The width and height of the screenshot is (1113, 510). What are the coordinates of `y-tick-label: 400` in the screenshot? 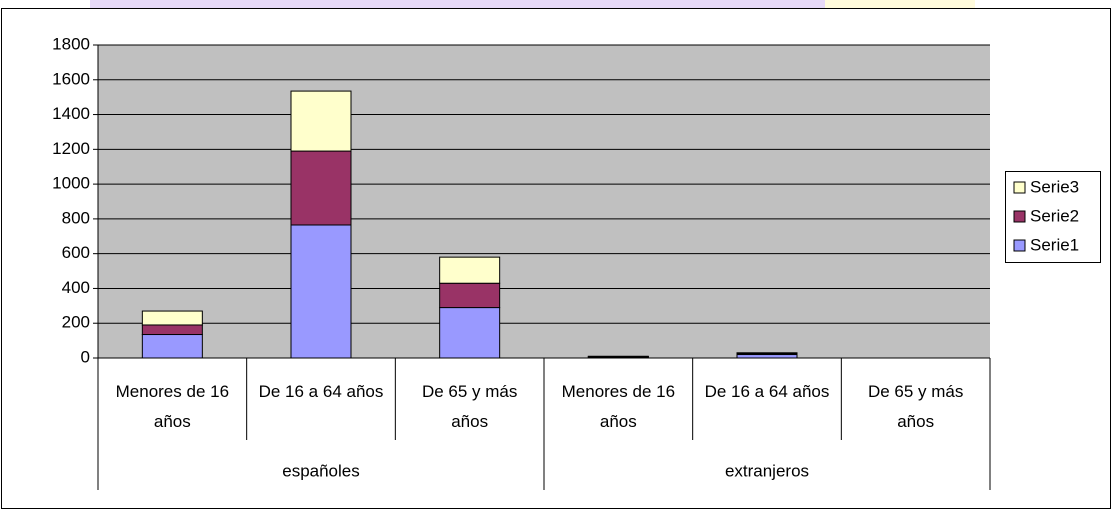 It's located at (76, 287).